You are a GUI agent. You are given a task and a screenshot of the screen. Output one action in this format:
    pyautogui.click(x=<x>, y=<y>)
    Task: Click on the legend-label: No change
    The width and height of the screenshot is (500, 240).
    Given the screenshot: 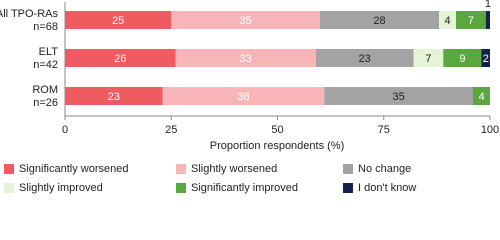 What is the action you would take?
    pyautogui.click(x=384, y=169)
    